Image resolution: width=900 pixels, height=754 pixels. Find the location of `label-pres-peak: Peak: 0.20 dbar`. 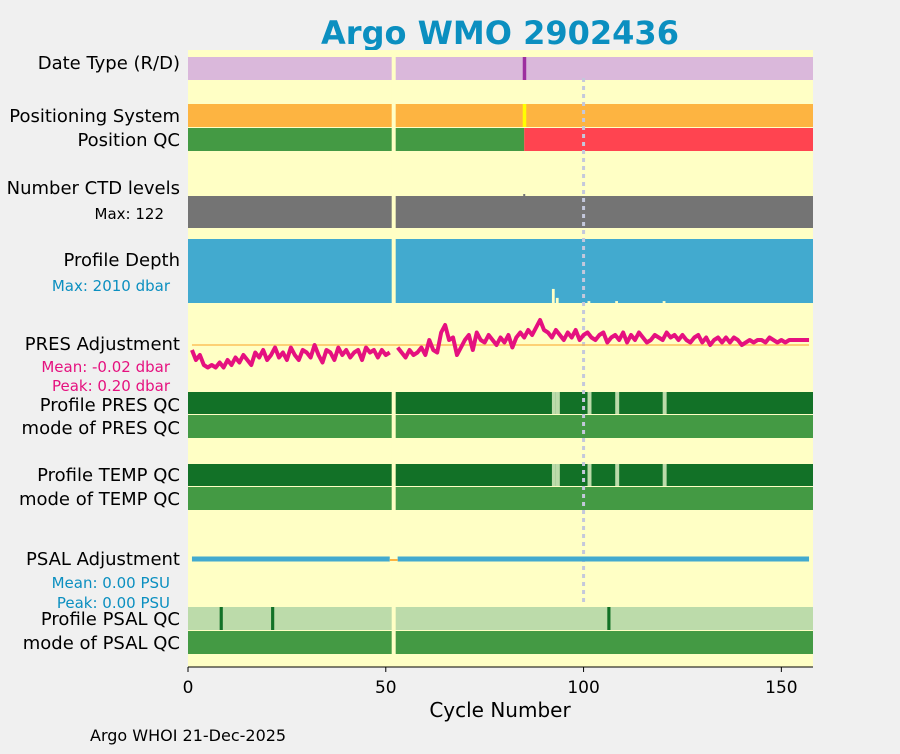

label-pres-peak: Peak: 0.20 dbar is located at coordinates (111, 386).